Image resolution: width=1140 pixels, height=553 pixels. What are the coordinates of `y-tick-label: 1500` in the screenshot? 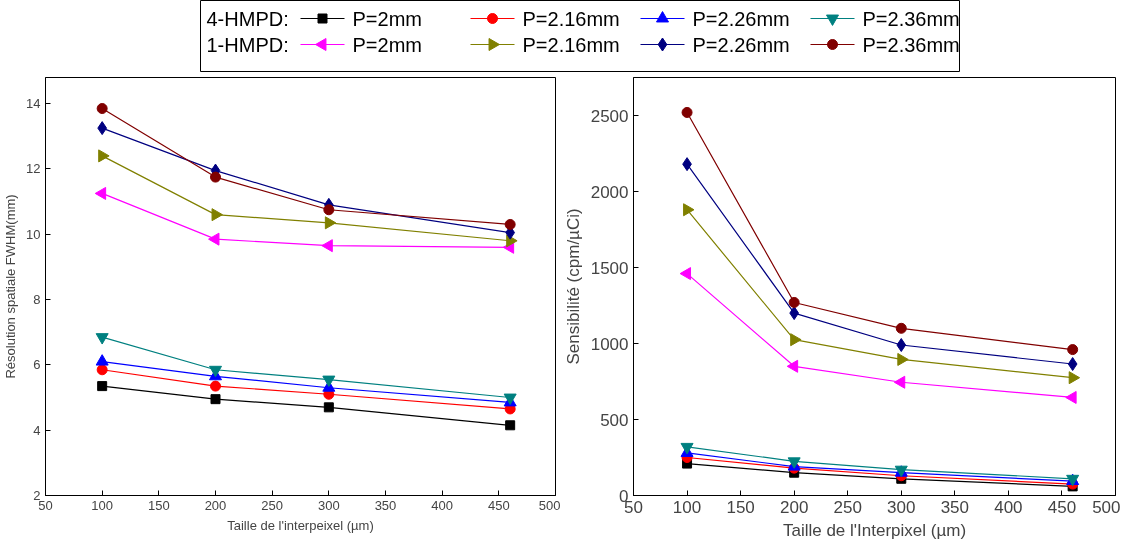 It's located at (609, 268).